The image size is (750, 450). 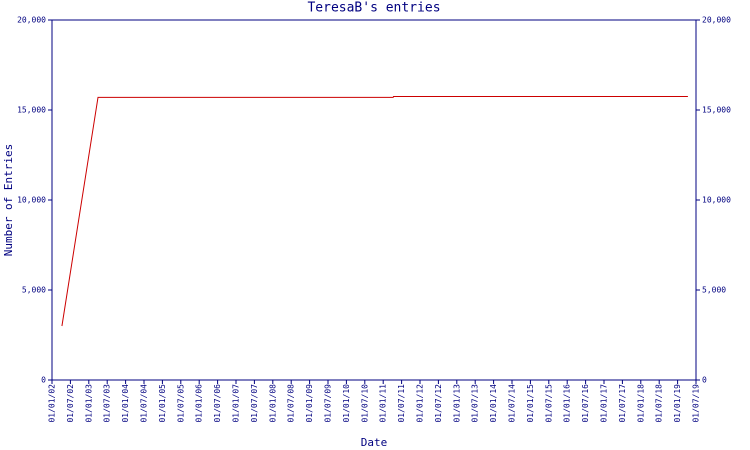 I want to click on x-tick-label: 01/07/09, so click(x=328, y=403).